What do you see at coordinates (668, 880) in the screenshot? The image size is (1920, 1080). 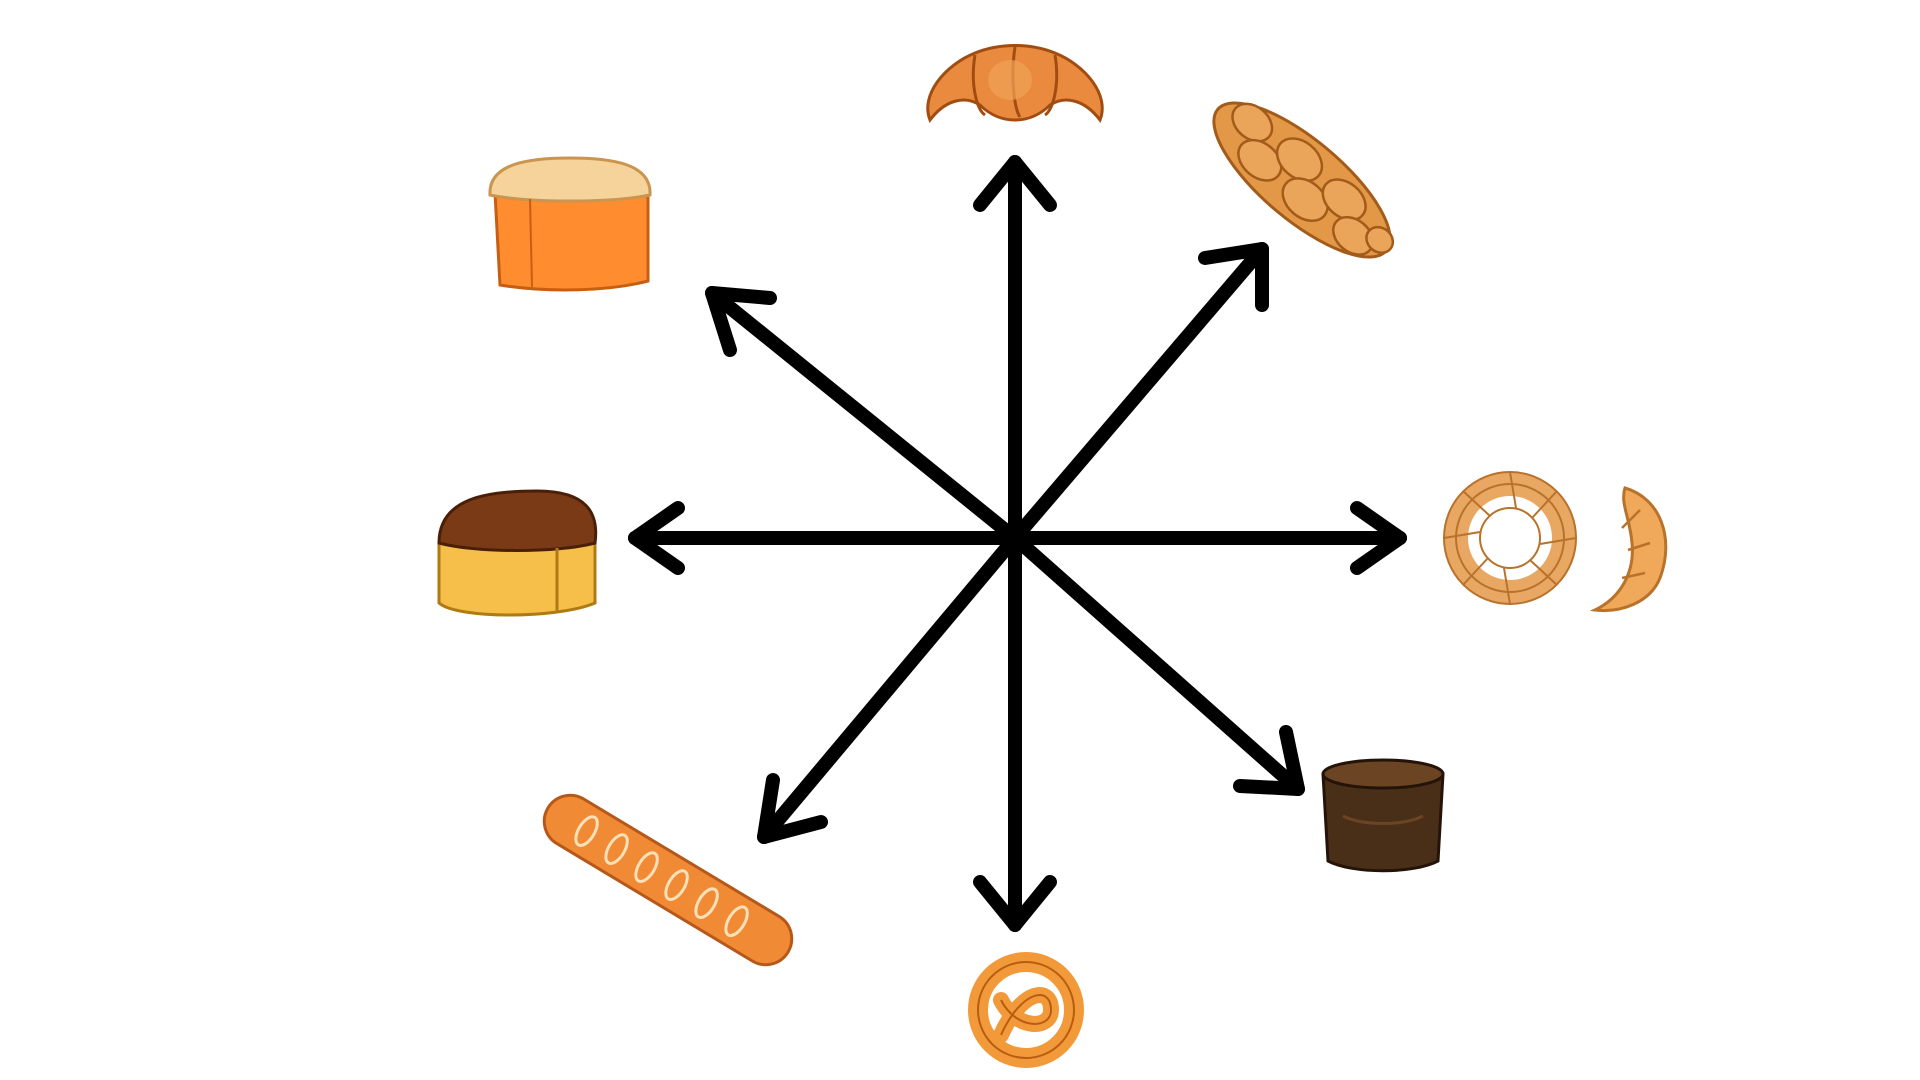 I see `baguette-icon` at bounding box center [668, 880].